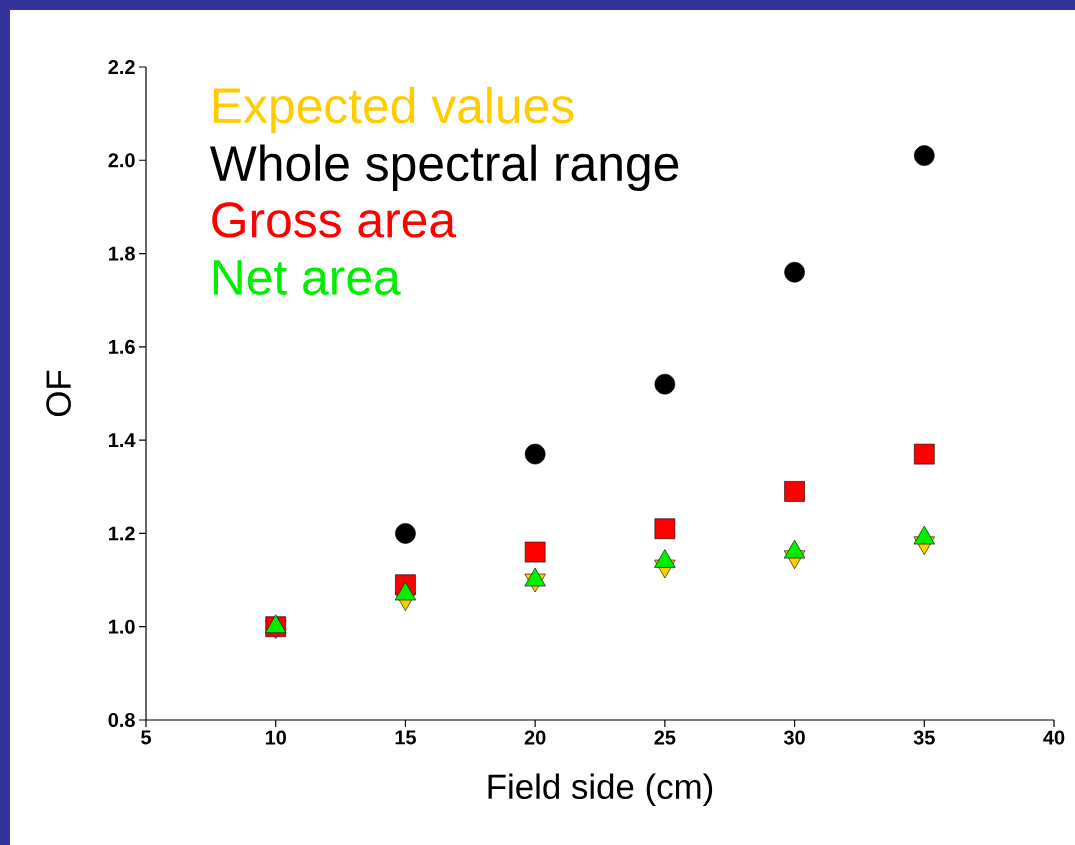 This screenshot has height=845, width=1075. I want to click on x-tick-label: 40, so click(1054, 737).